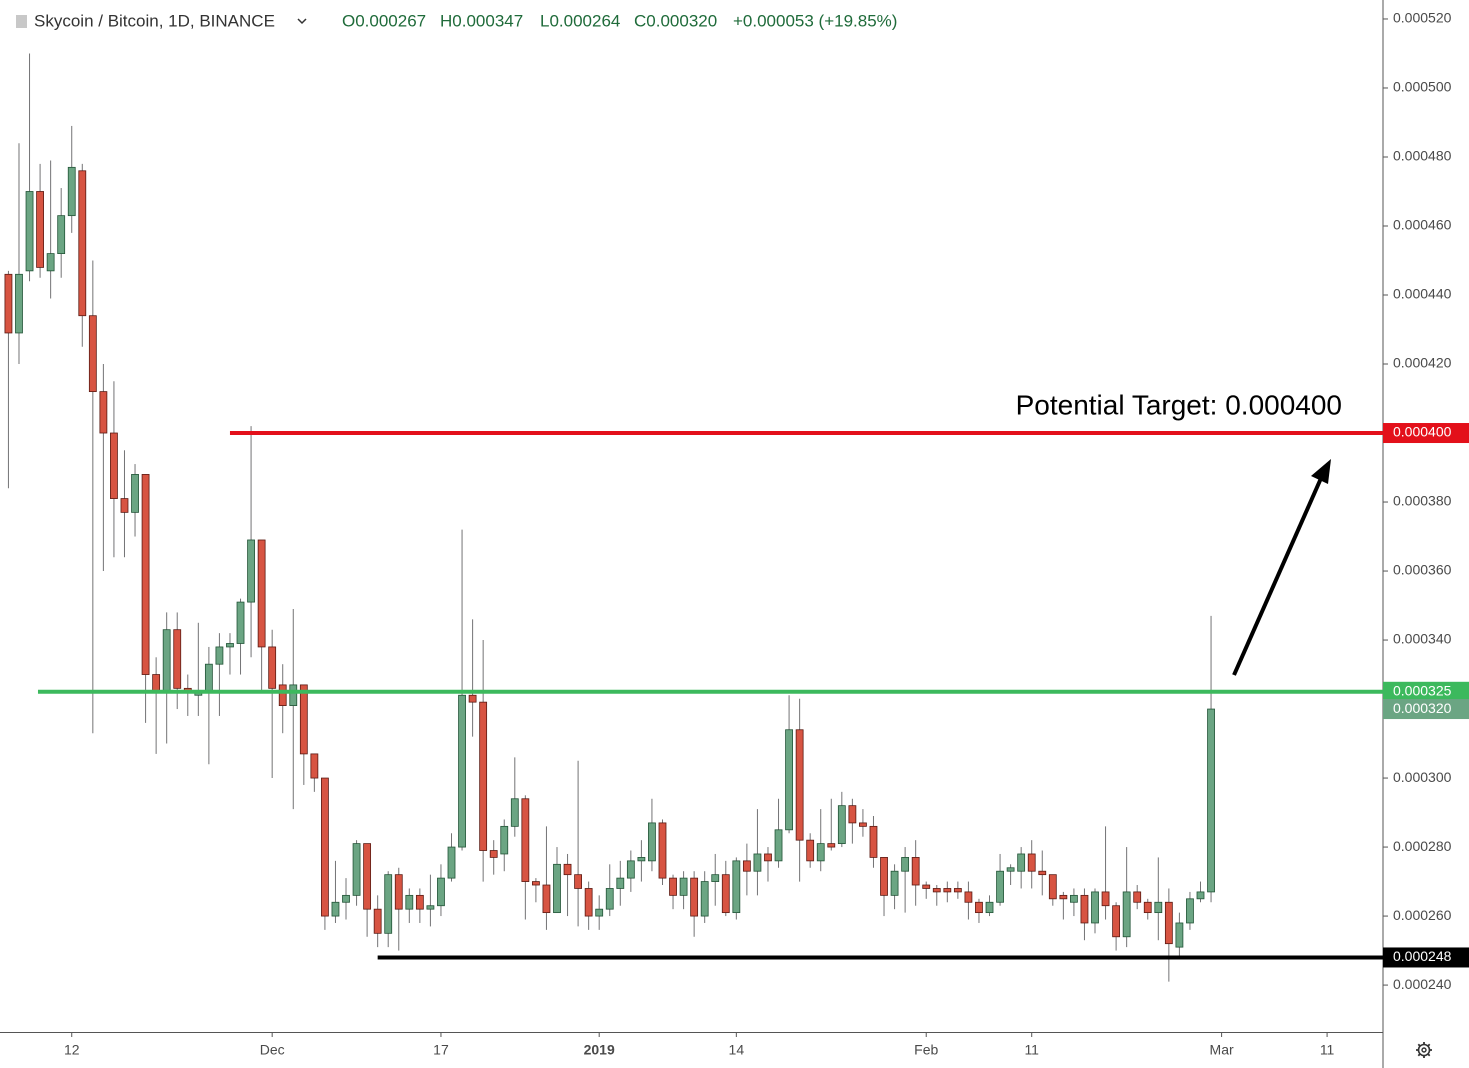 Image resolution: width=1469 pixels, height=1068 pixels. I want to click on symbol-chevron, so click(302, 21).